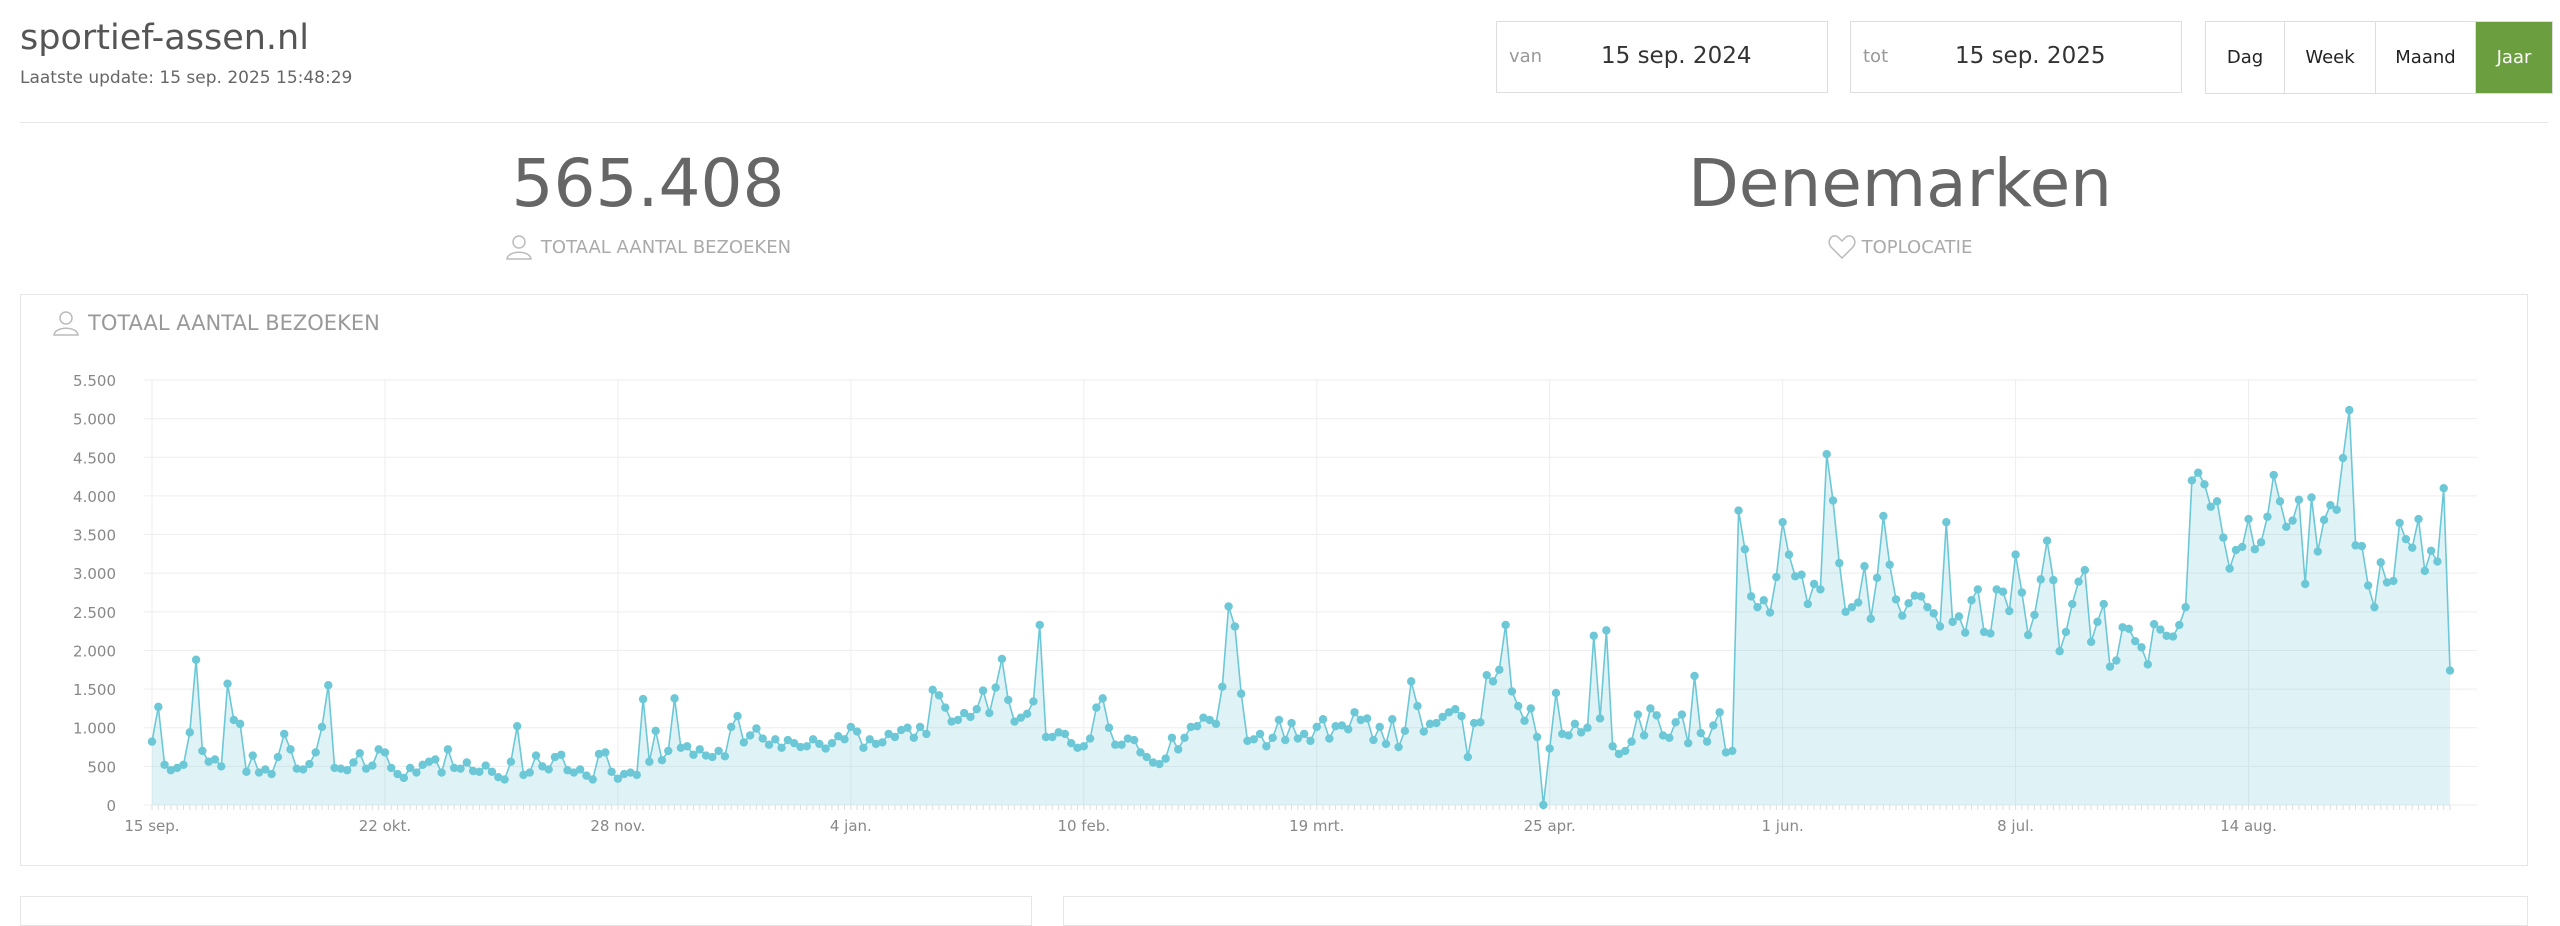  Describe the element at coordinates (648, 200) in the screenshot. I see `stat-card: 565.408 TOTAAL AANTAL BEZOEKEN` at that location.